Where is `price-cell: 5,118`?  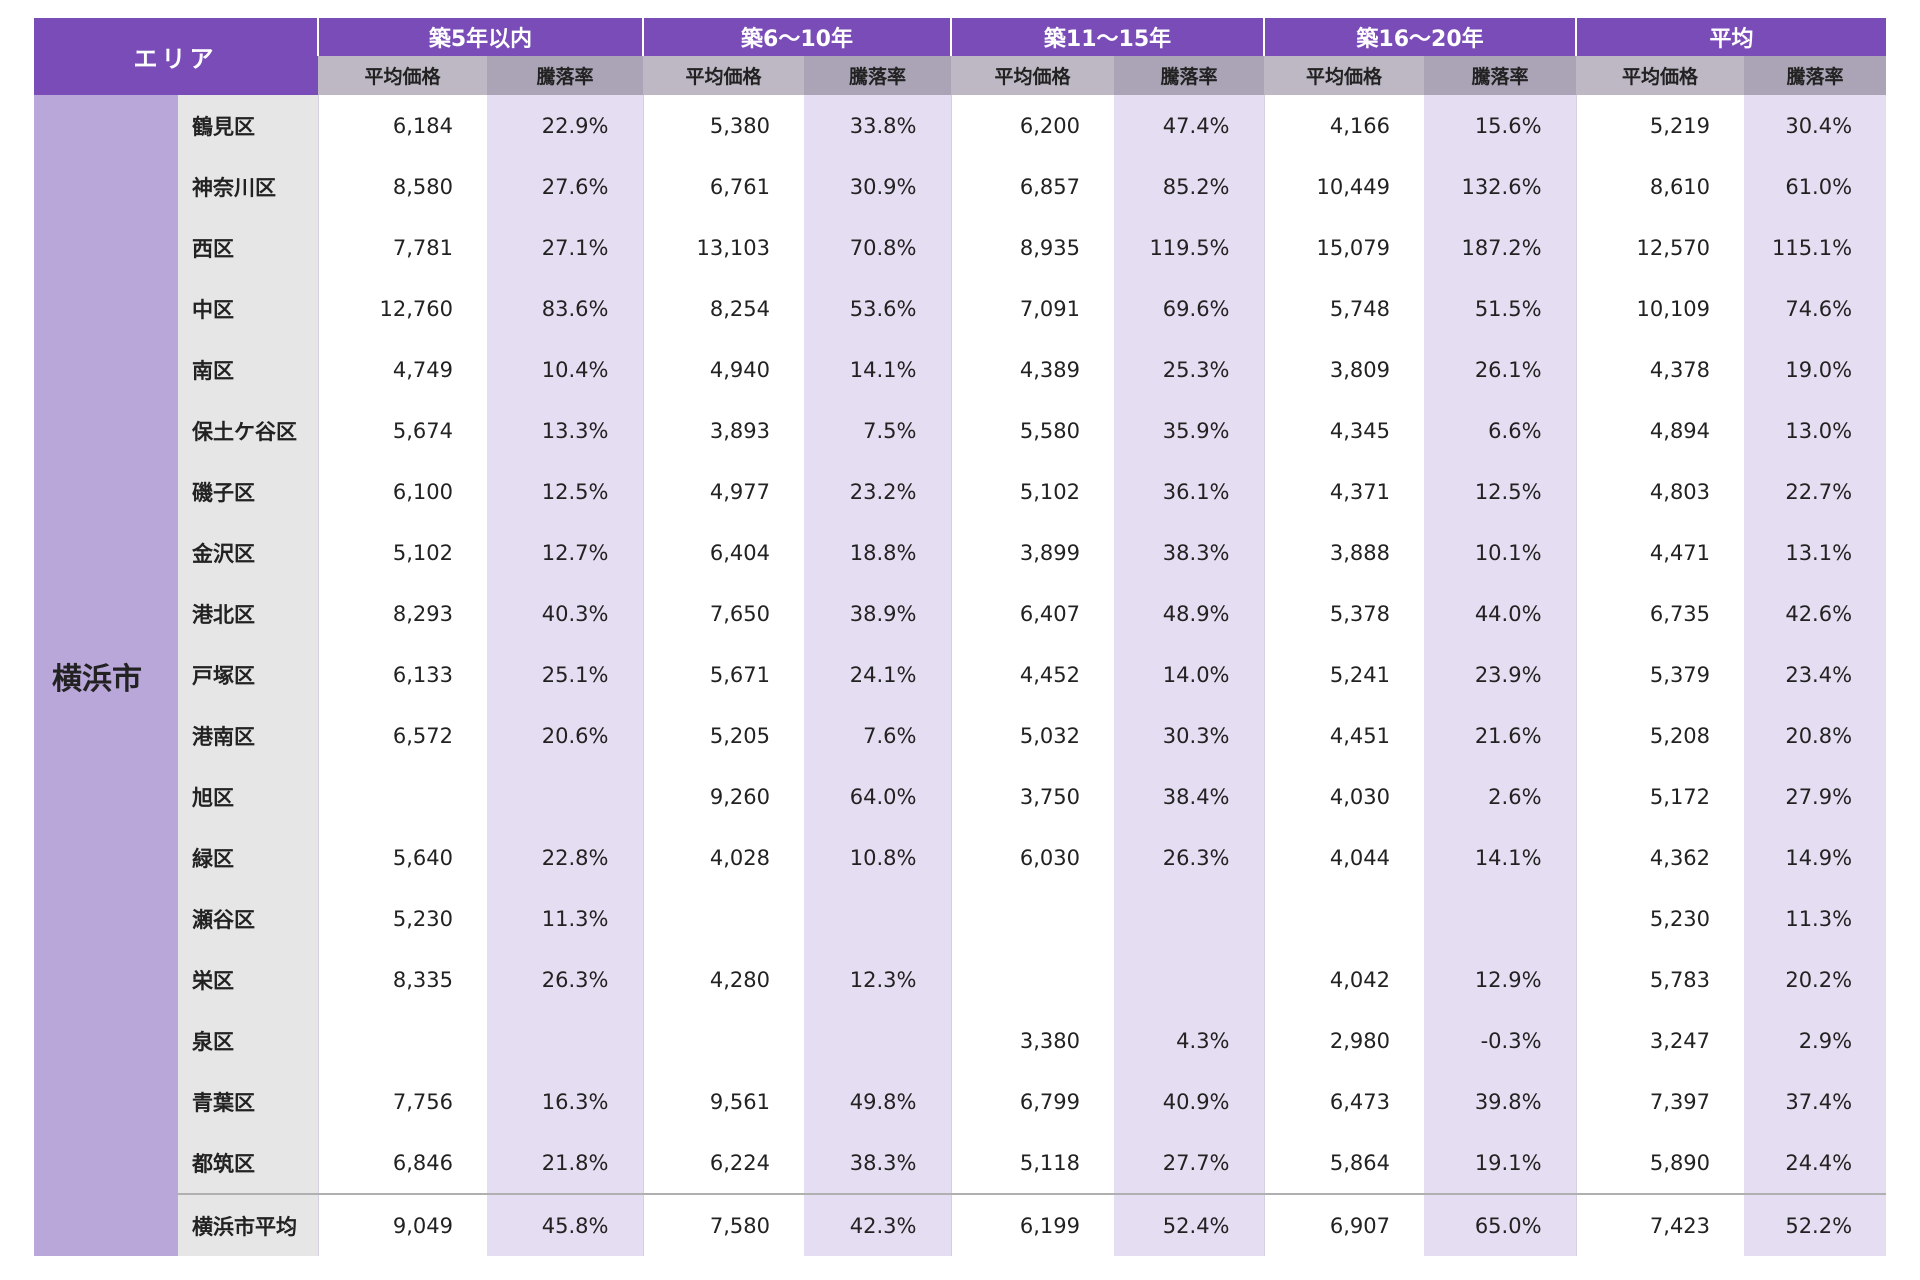
price-cell: 5,118 is located at coordinates (1032, 1163).